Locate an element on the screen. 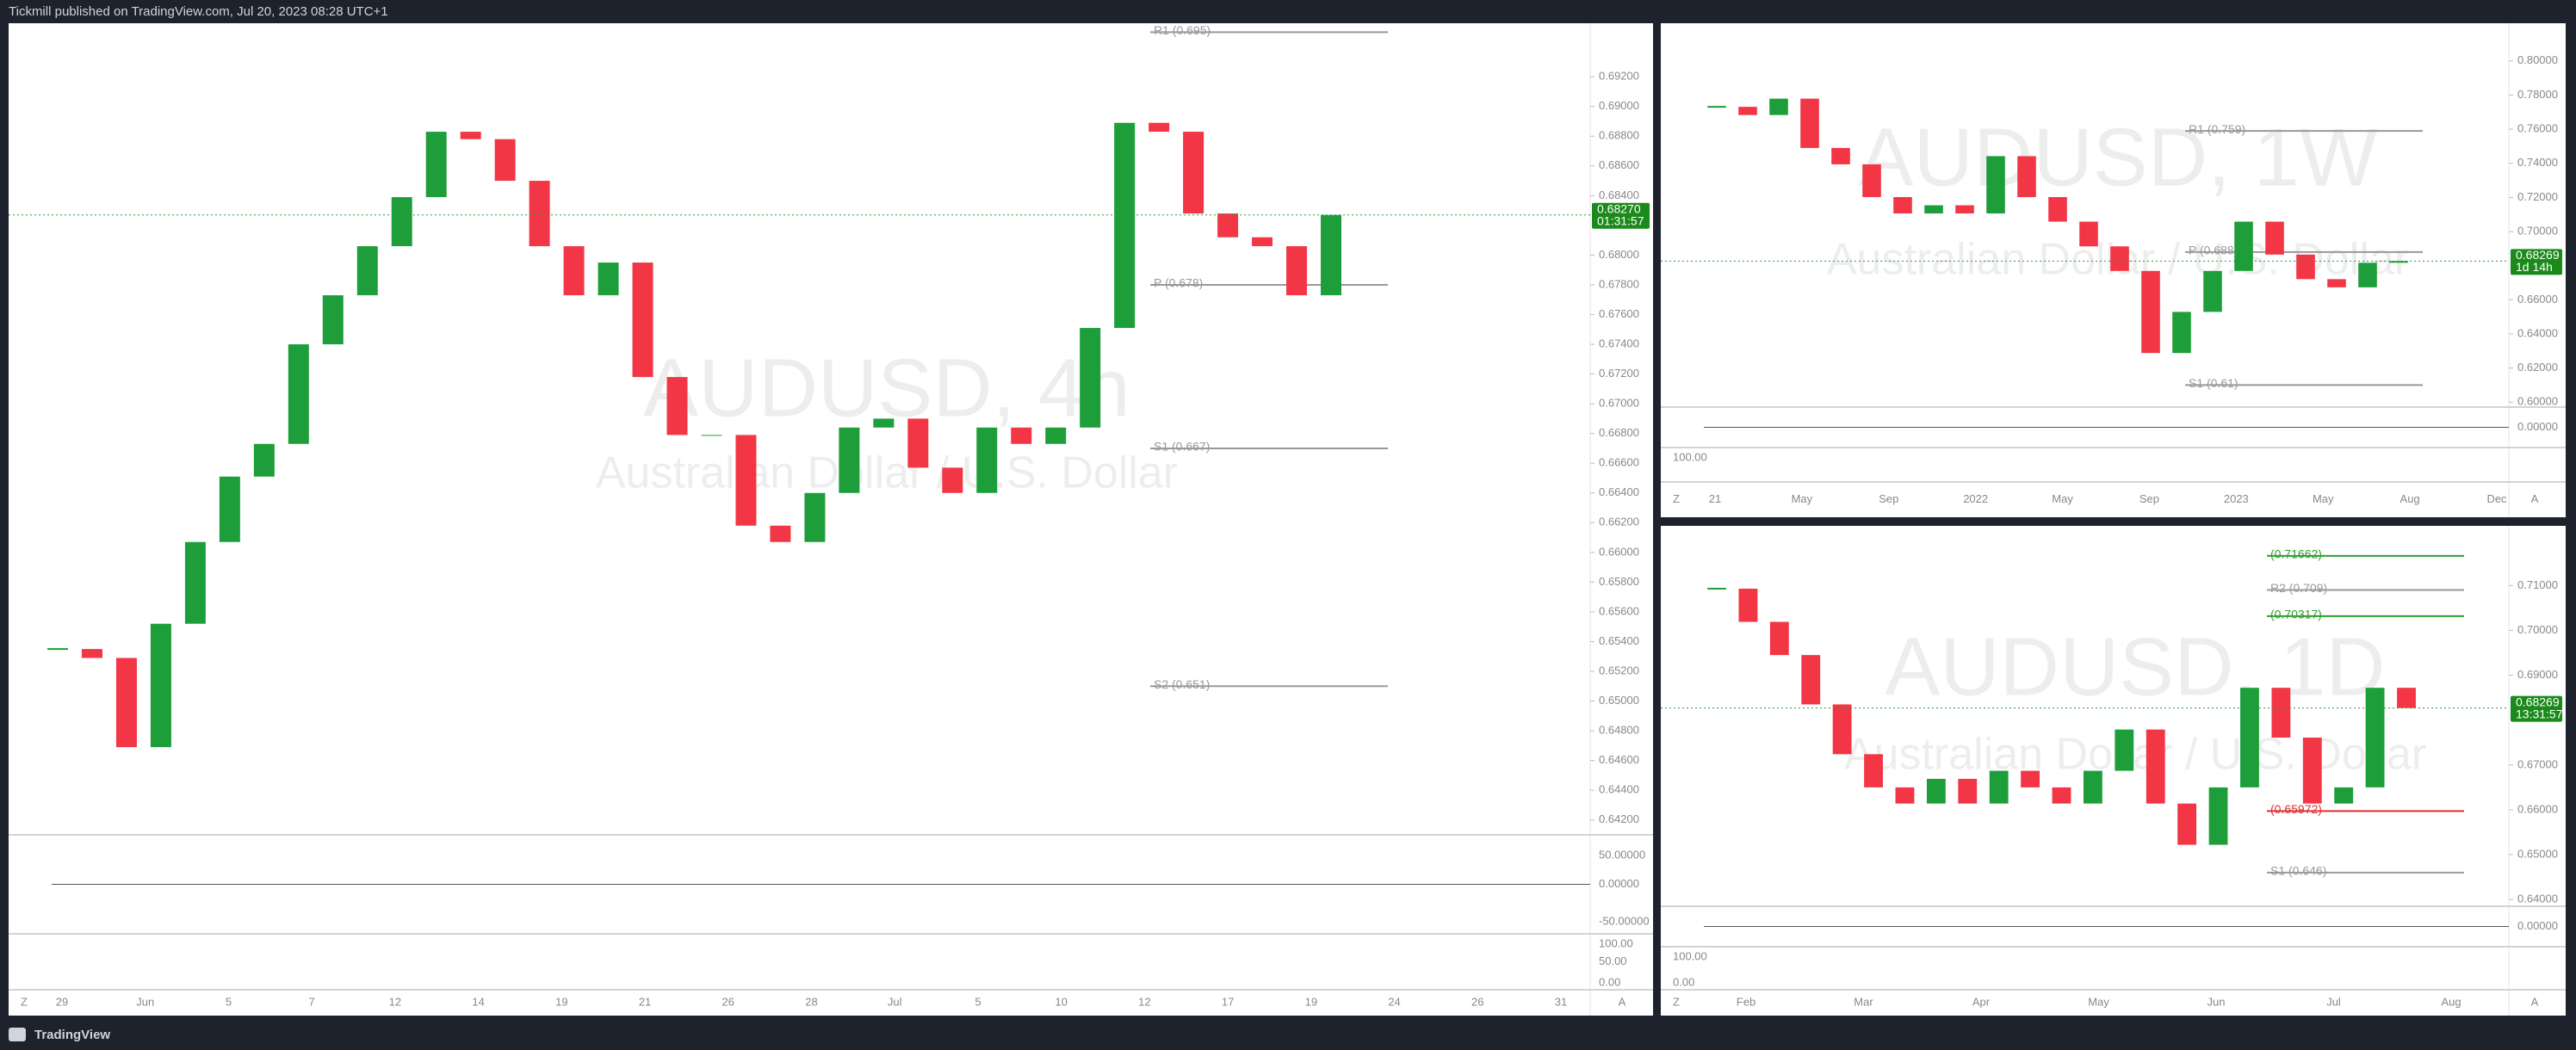  price-label: 0.68269 is located at coordinates (2538, 255).